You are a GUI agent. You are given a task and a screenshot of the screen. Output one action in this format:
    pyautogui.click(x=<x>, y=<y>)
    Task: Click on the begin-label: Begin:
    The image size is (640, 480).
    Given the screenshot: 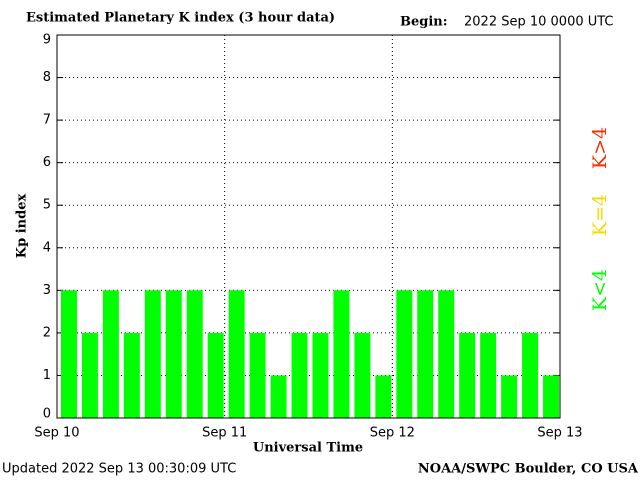 What is the action you would take?
    pyautogui.click(x=424, y=22)
    